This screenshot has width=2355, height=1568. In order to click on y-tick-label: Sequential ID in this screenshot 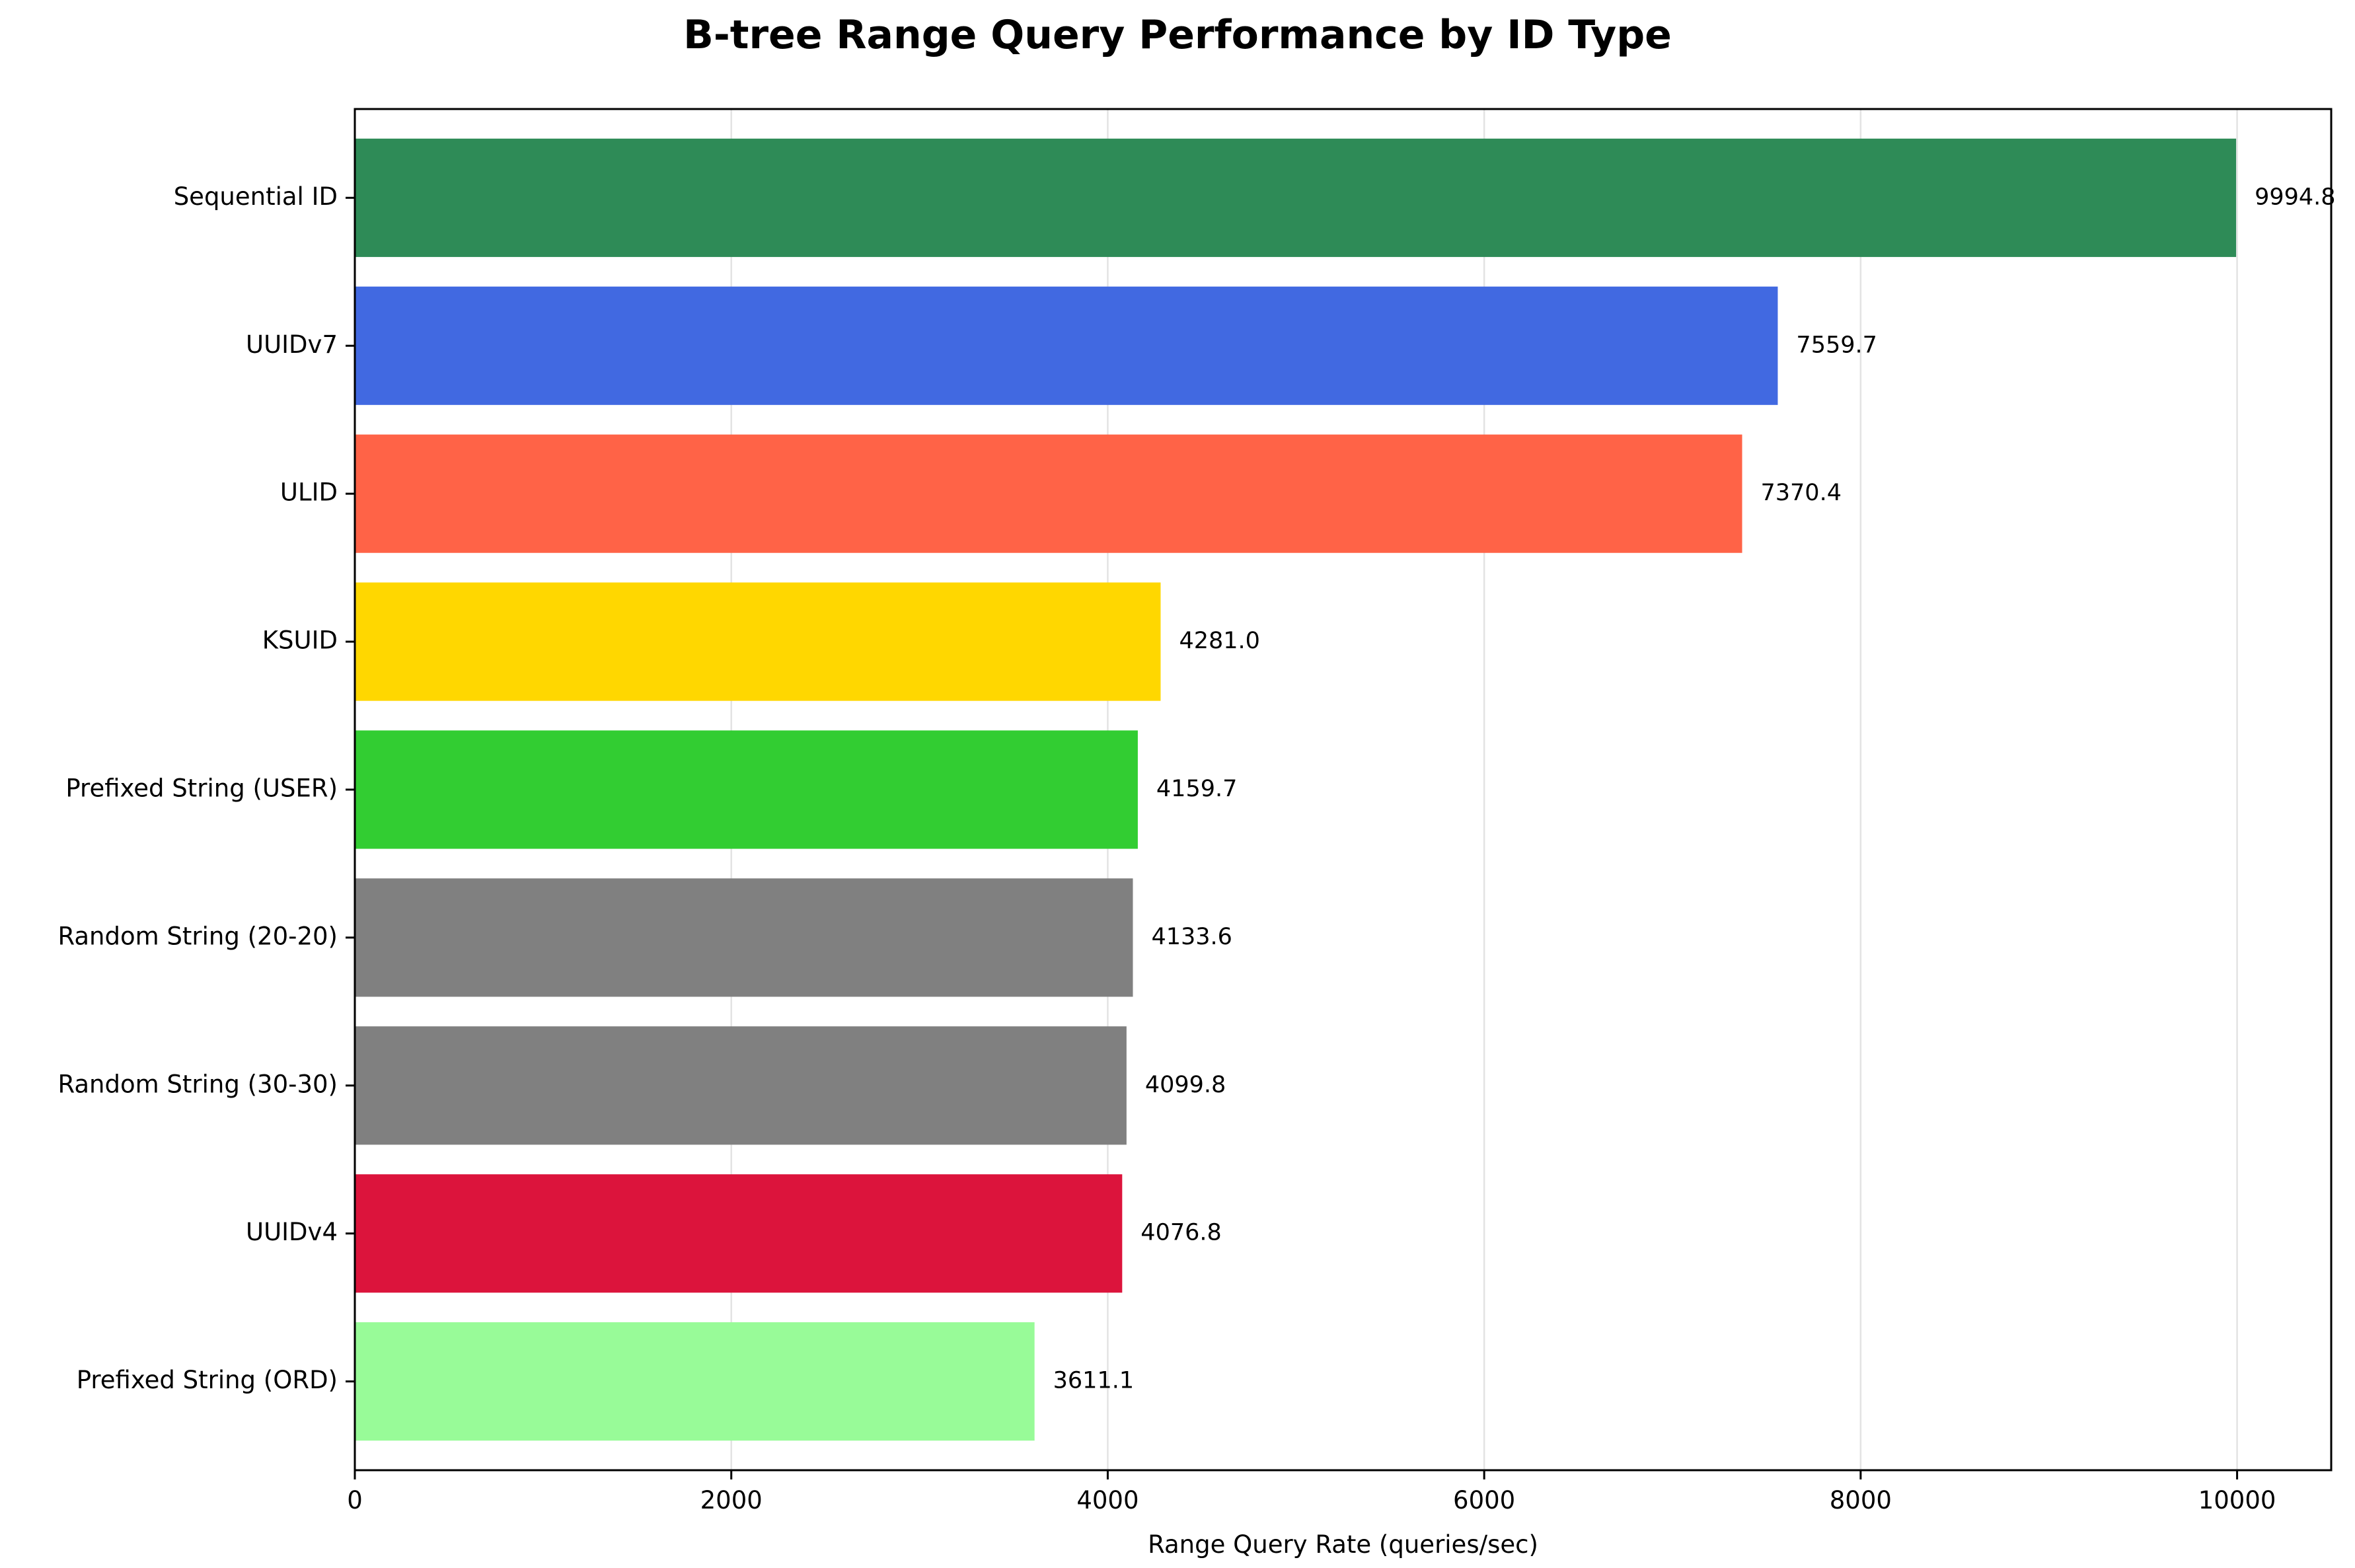, I will do `click(256, 196)`.